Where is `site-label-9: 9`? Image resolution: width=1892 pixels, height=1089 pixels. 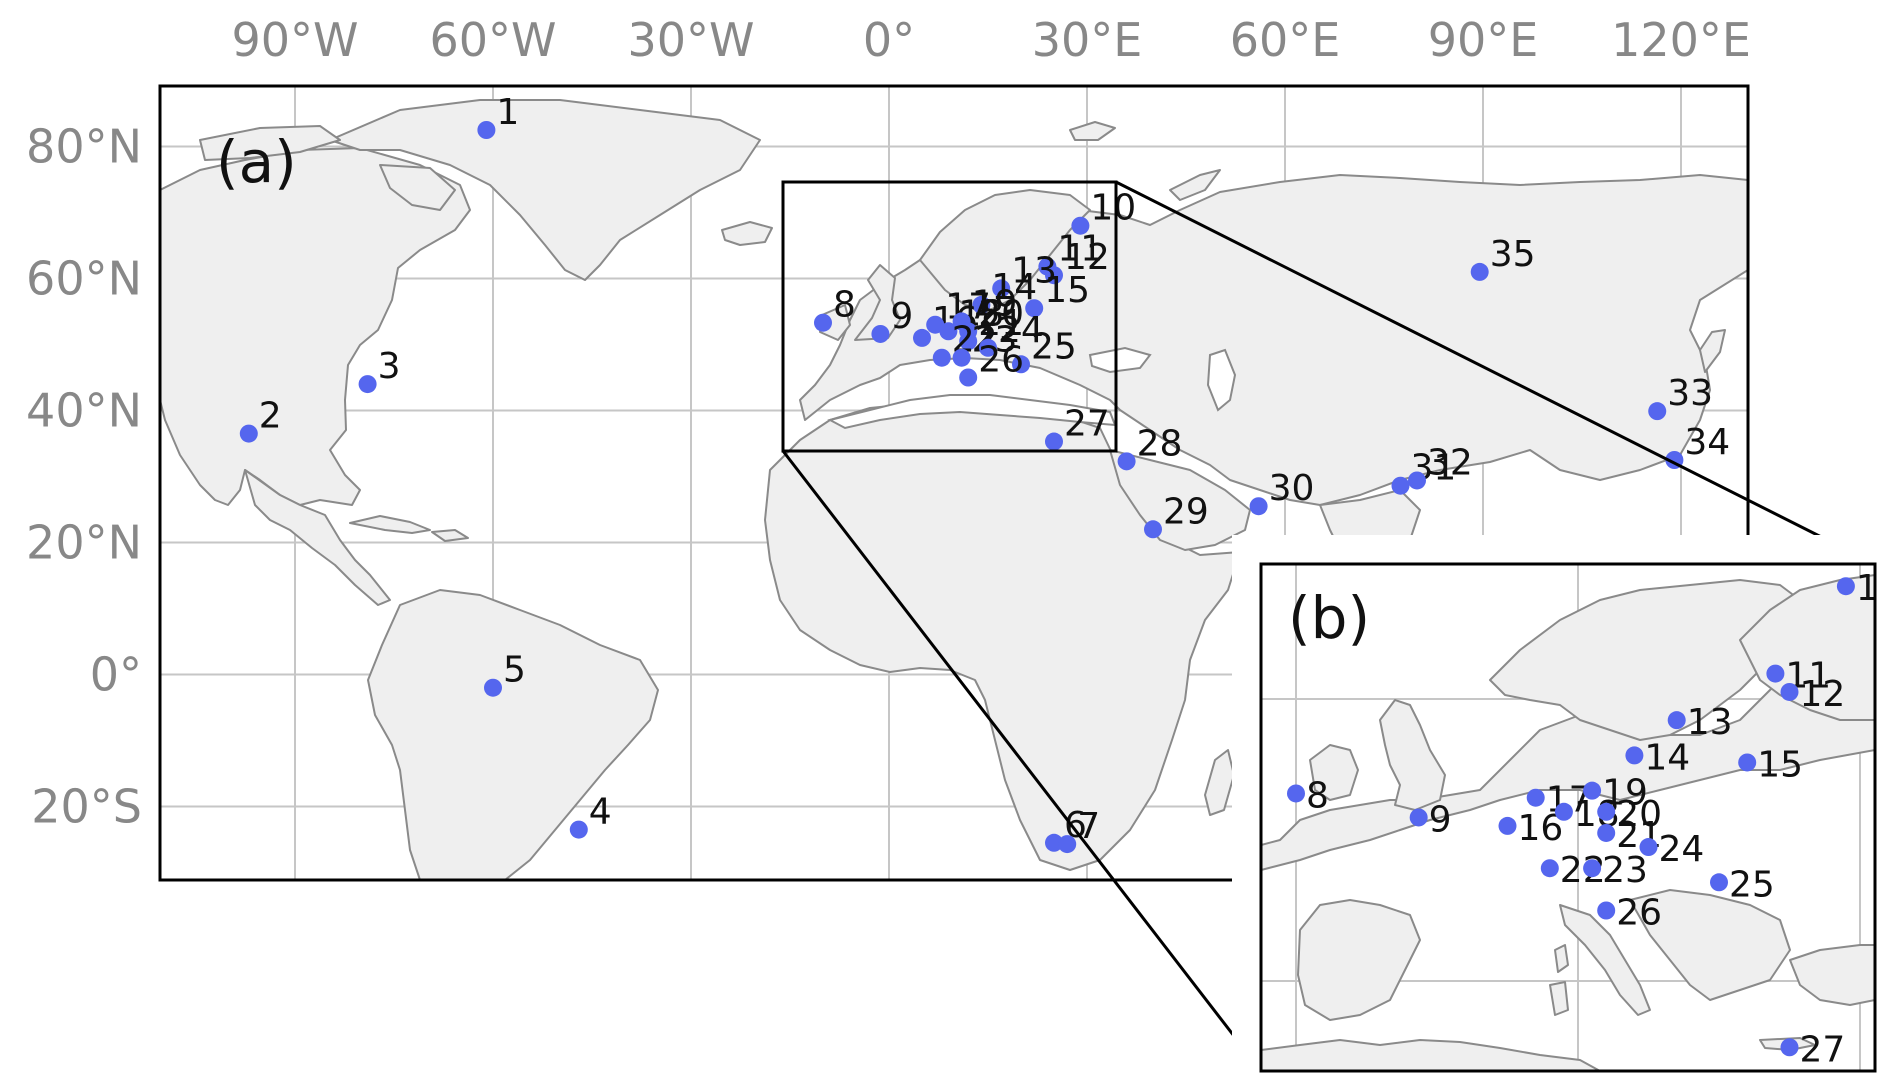
site-label-9: 9 is located at coordinates (901, 316).